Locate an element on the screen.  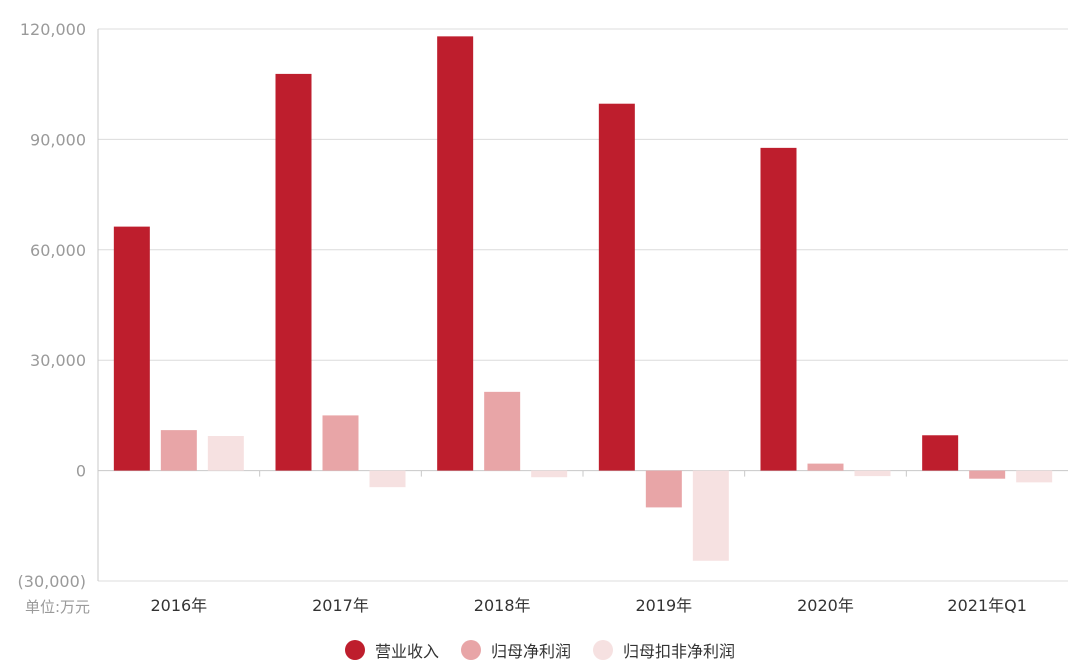
y-tick-label: 120,000 is located at coordinates (53, 29).